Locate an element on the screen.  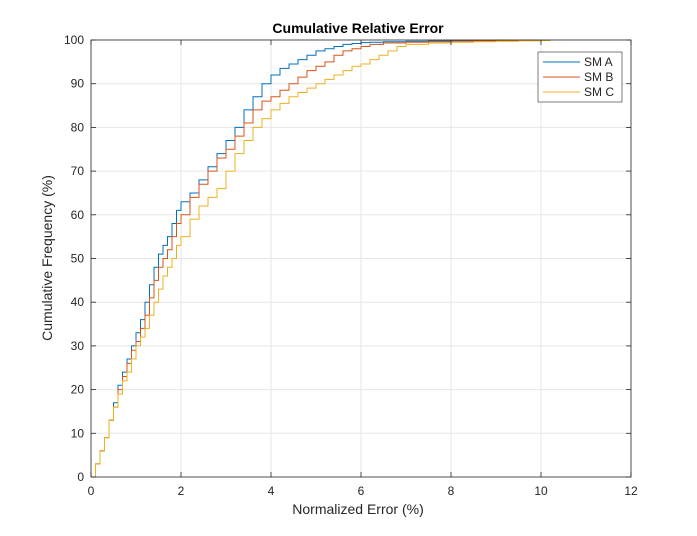
x-tick-label: 12 is located at coordinates (631, 491).